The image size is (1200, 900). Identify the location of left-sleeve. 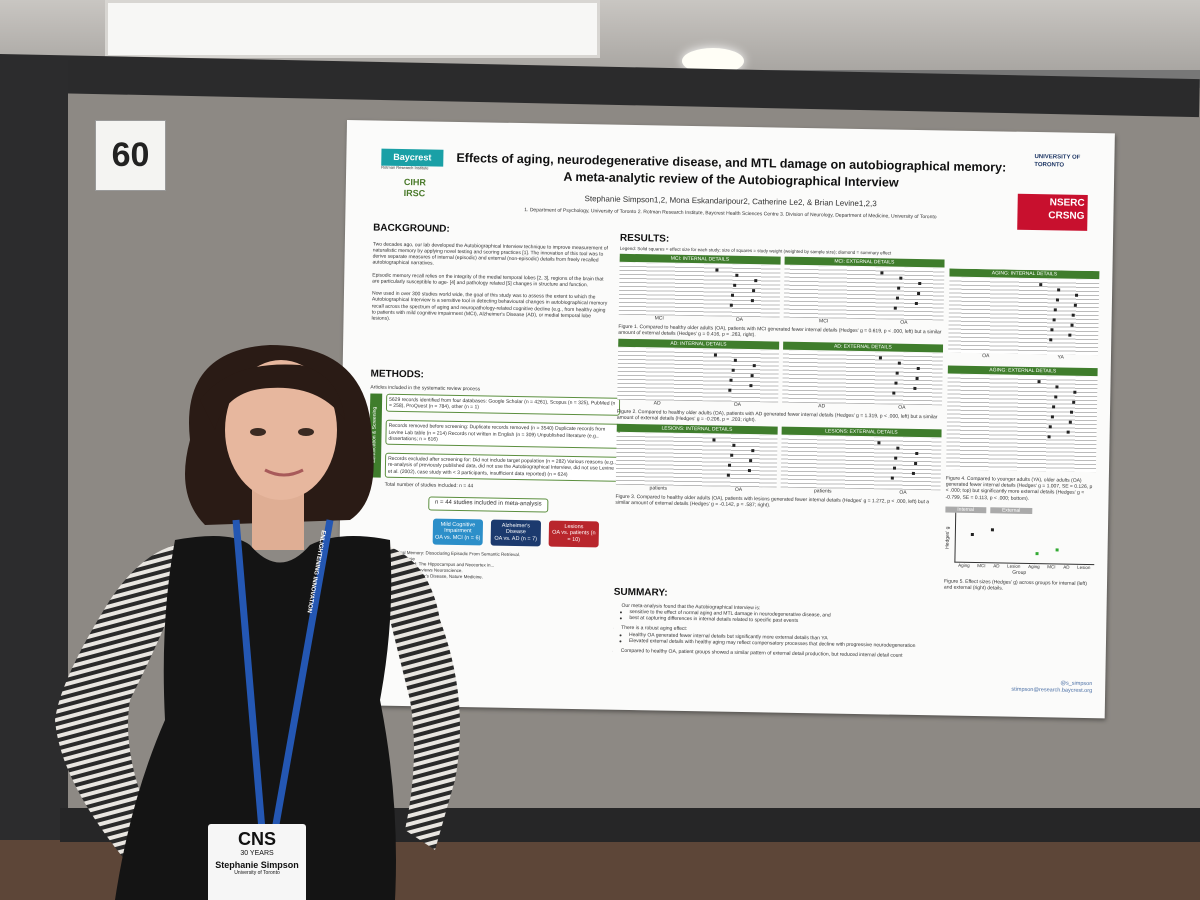
(115, 702).